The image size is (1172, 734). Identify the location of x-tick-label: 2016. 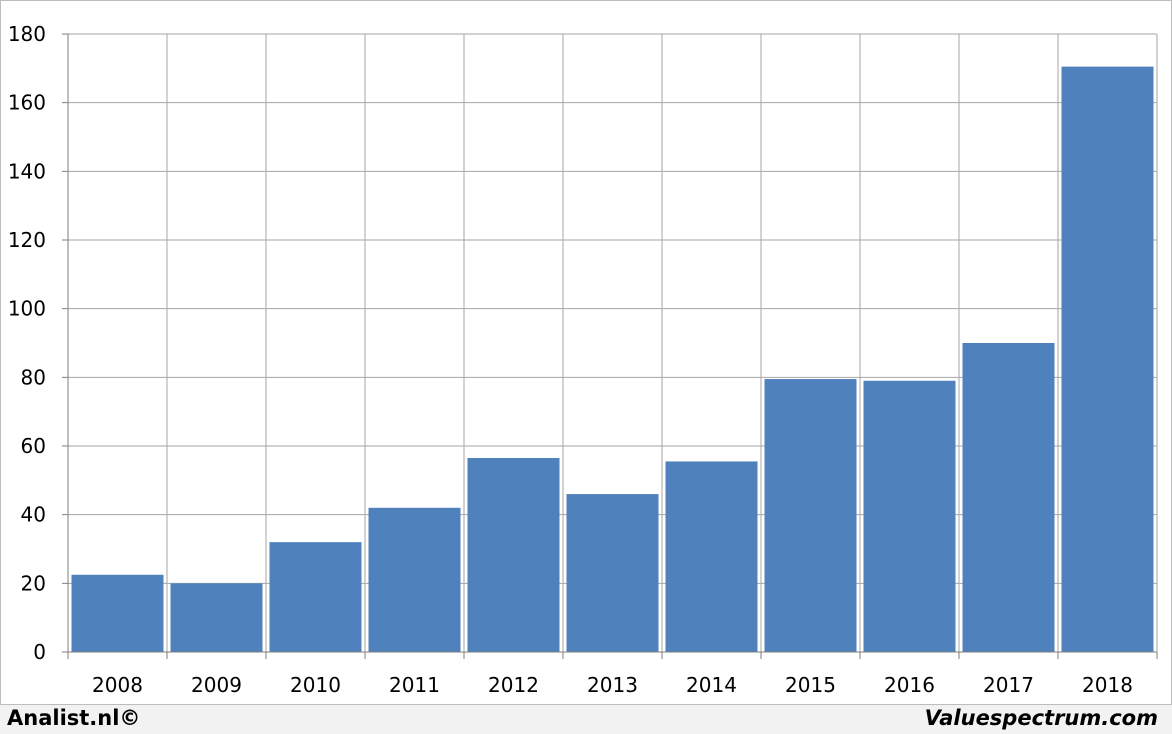
(909, 685).